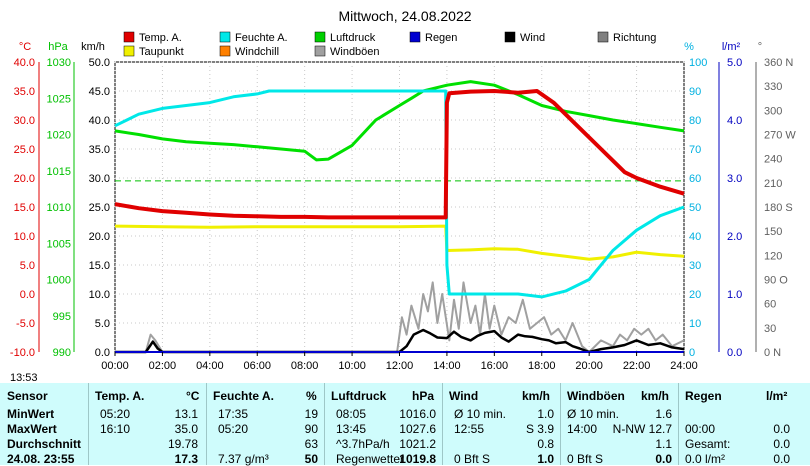 The width and height of the screenshot is (810, 466). Describe the element at coordinates (311, 396) in the screenshot. I see `header-feuchte-unit: %` at that location.